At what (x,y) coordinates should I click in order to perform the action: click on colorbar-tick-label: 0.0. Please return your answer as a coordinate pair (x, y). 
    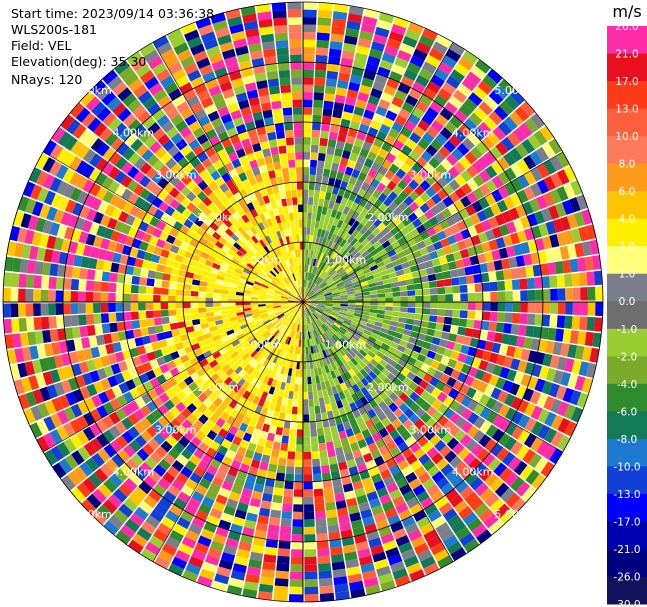
    Looking at the image, I should click on (627, 302).